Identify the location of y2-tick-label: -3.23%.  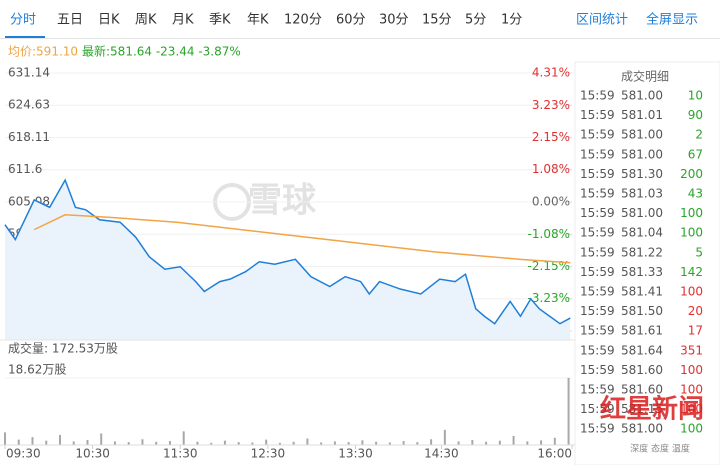
(549, 298).